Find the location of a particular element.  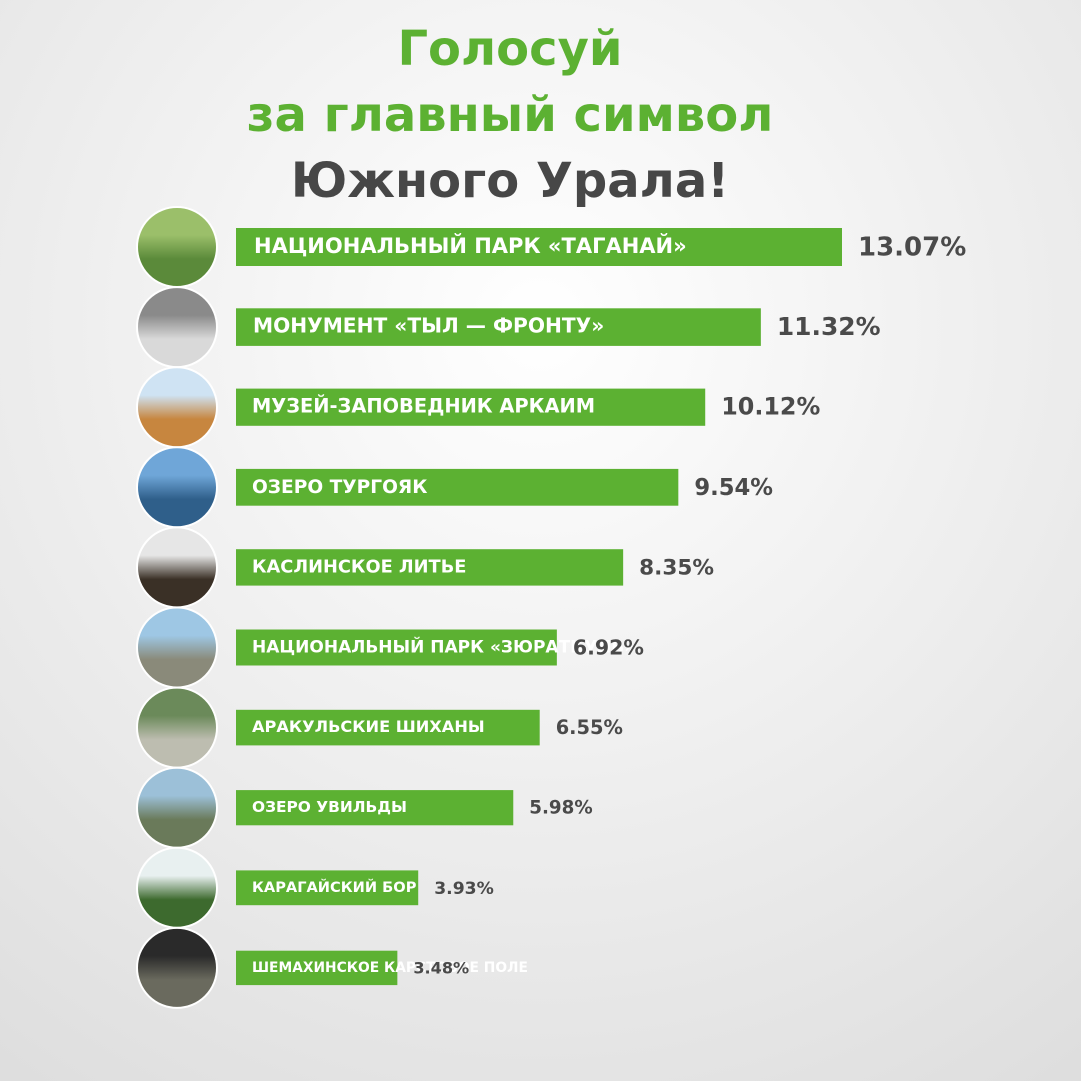

category-label: ОЗЕРО ТУРГОЯК is located at coordinates (339, 487).